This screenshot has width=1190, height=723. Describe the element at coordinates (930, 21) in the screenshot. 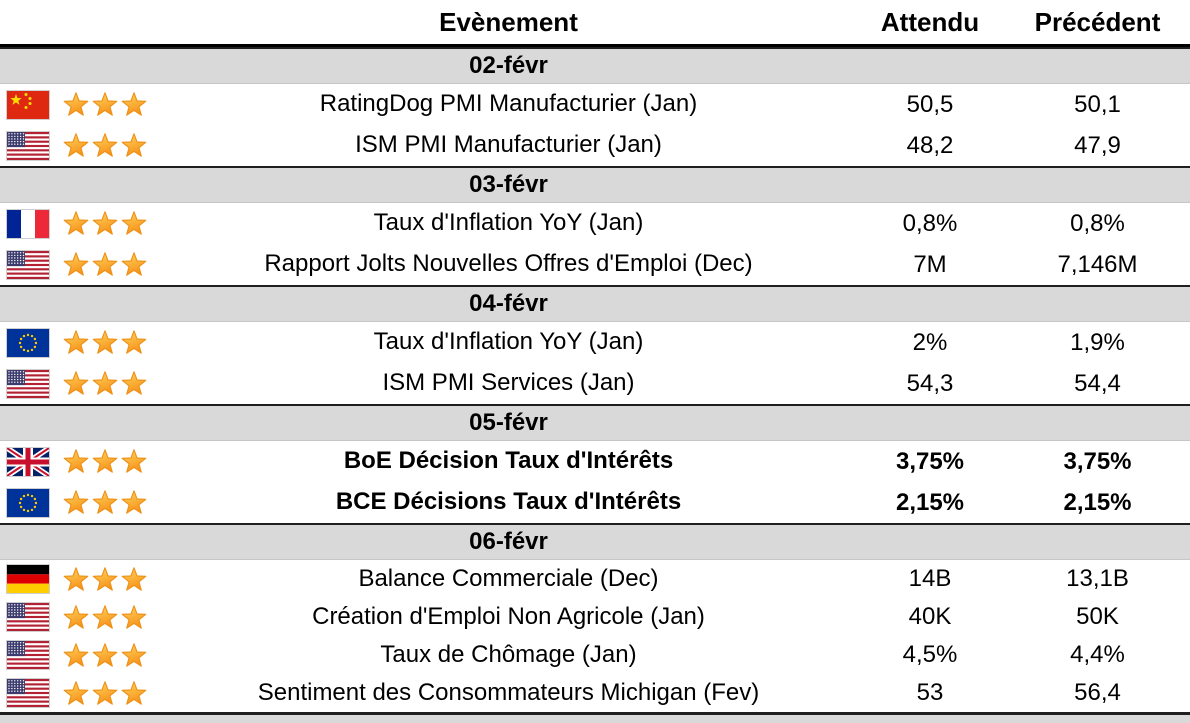

I see `header-expected: Attendu` at that location.